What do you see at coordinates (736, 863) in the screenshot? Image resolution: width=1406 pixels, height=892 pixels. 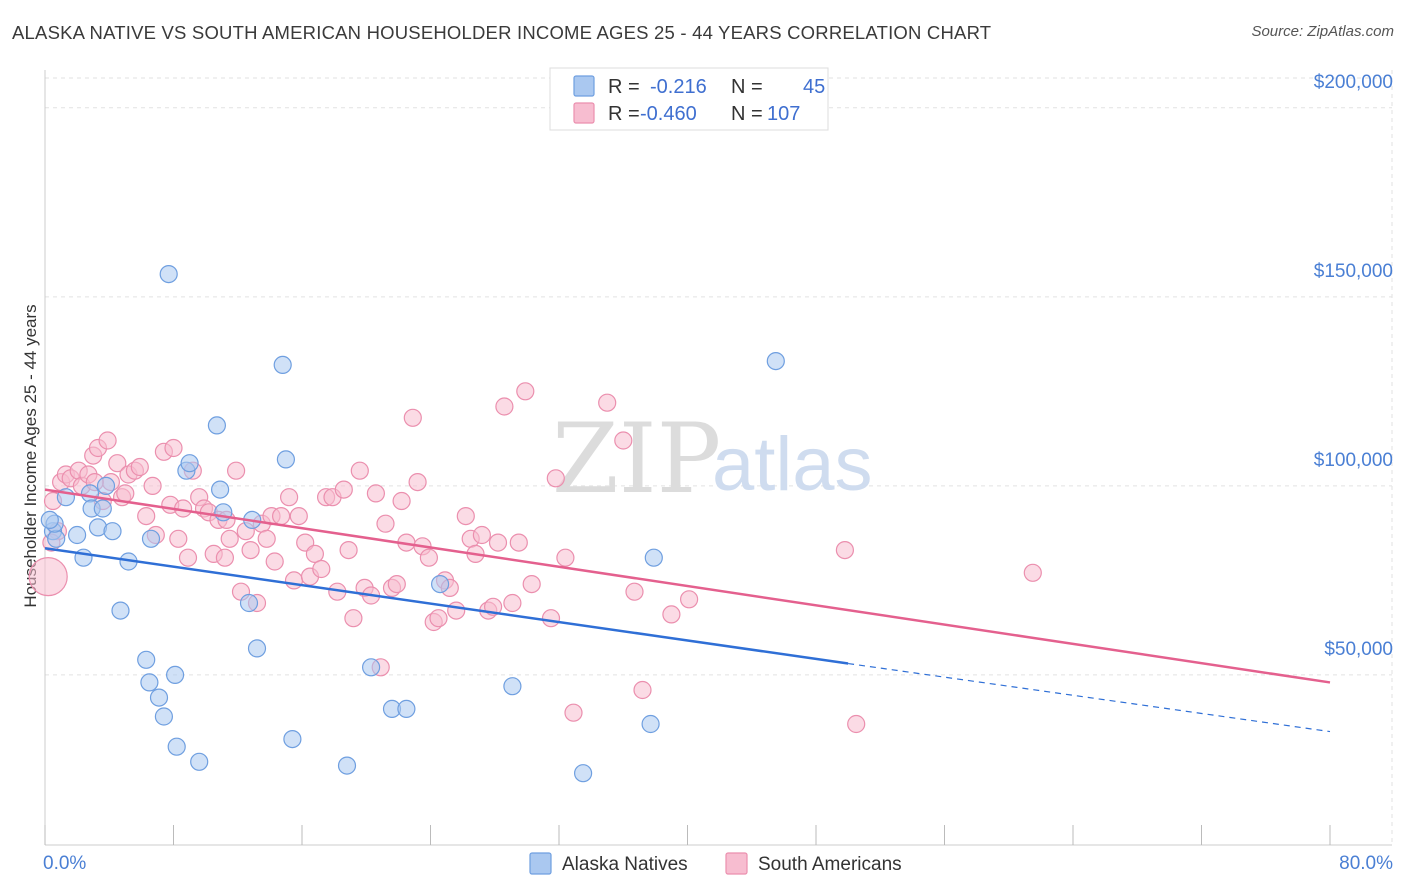 I see `bottom-legend-swatch-south-americans` at bounding box center [736, 863].